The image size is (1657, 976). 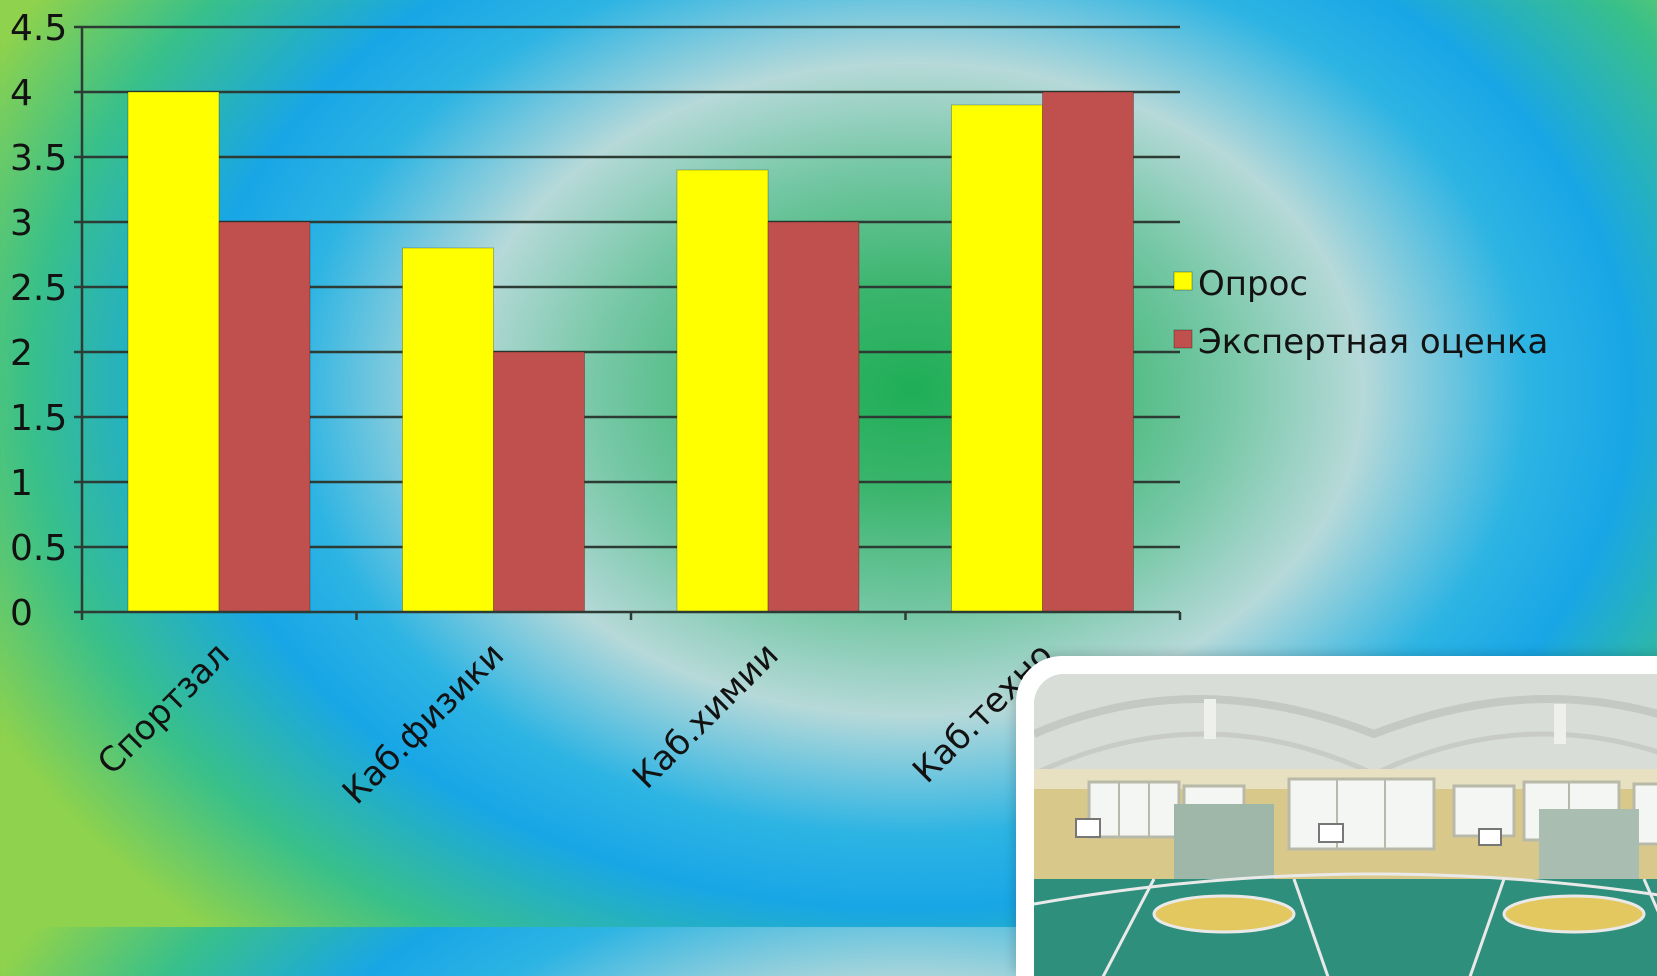 What do you see at coordinates (46, 321) in the screenshot?
I see `y-axis-ticks: 0 0.5 1 1.5 2 2.5 3 3.5 4 4.5` at bounding box center [46, 321].